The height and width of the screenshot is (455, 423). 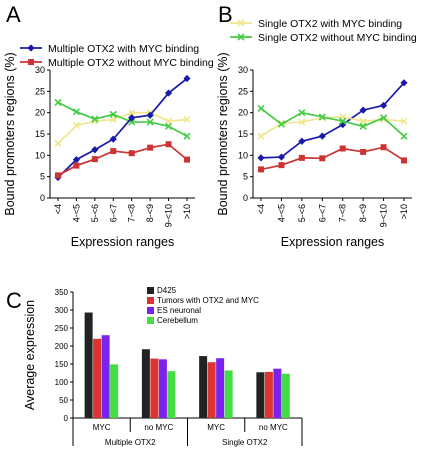 I want to click on y-tick-label: 250, so click(x=62, y=328).